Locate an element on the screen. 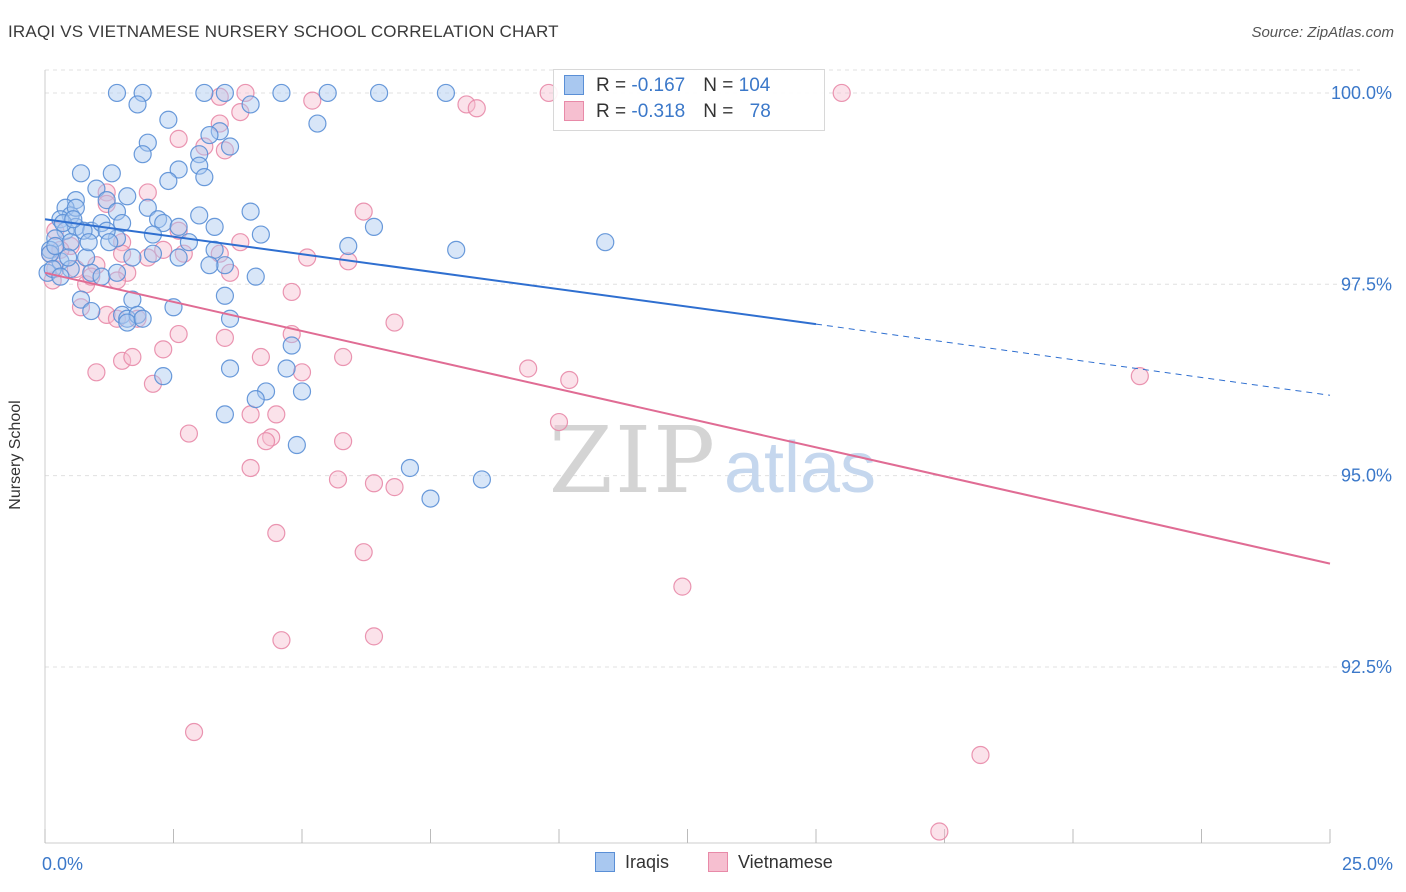  iraqis-r-label: R = is located at coordinates (614, 85).